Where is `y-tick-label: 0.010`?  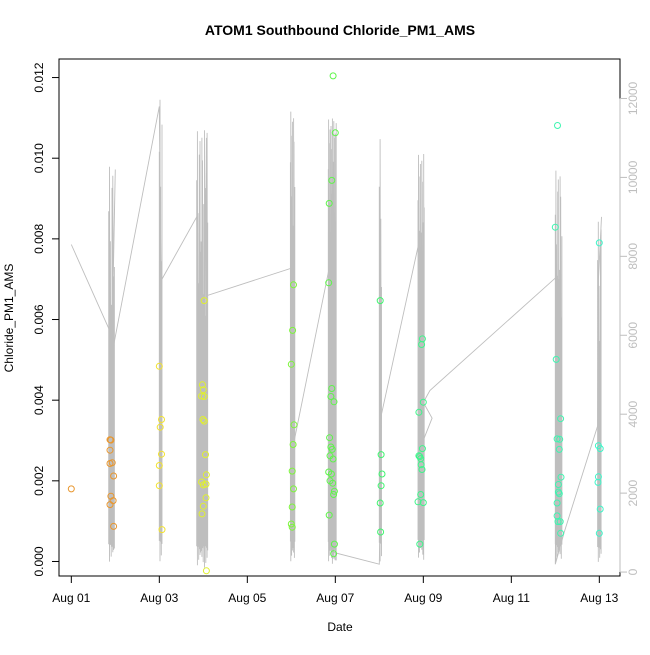 y-tick-label: 0.010 is located at coordinates (39, 158).